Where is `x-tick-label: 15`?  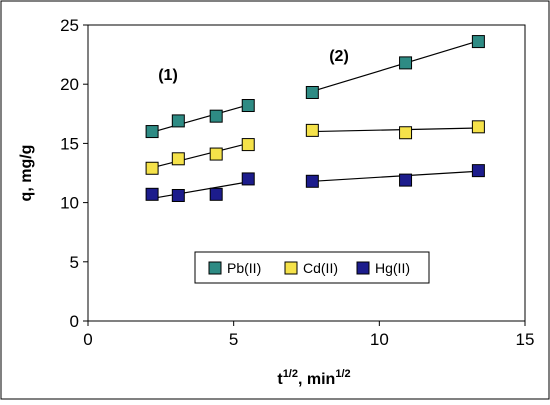
x-tick-label: 15 is located at coordinates (525, 339).